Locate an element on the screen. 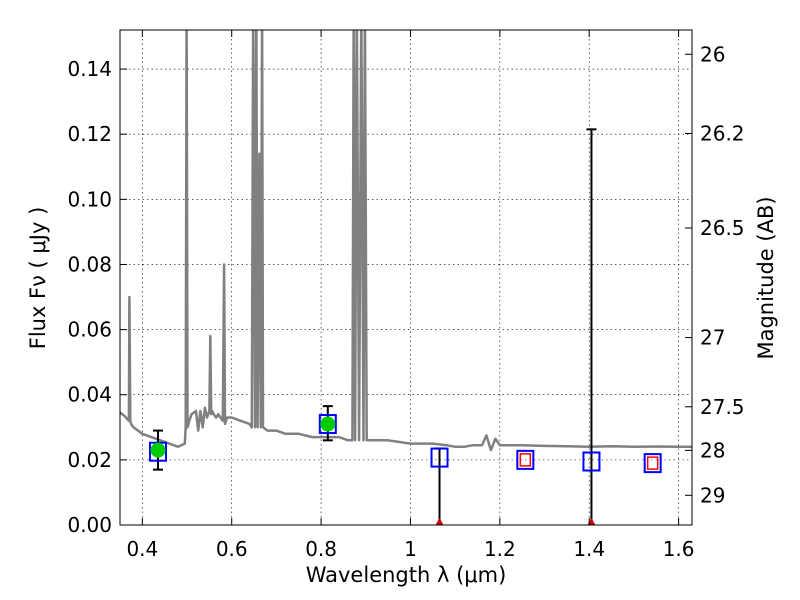  x-tick-label: 1.2 is located at coordinates (500, 549).